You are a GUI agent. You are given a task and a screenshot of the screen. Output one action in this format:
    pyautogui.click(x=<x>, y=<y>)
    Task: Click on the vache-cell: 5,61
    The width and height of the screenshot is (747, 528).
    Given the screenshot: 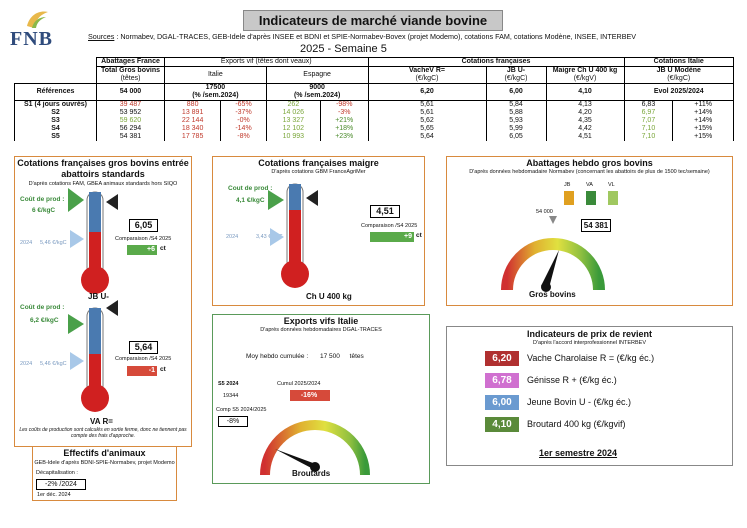 What is the action you would take?
    pyautogui.click(x=427, y=104)
    